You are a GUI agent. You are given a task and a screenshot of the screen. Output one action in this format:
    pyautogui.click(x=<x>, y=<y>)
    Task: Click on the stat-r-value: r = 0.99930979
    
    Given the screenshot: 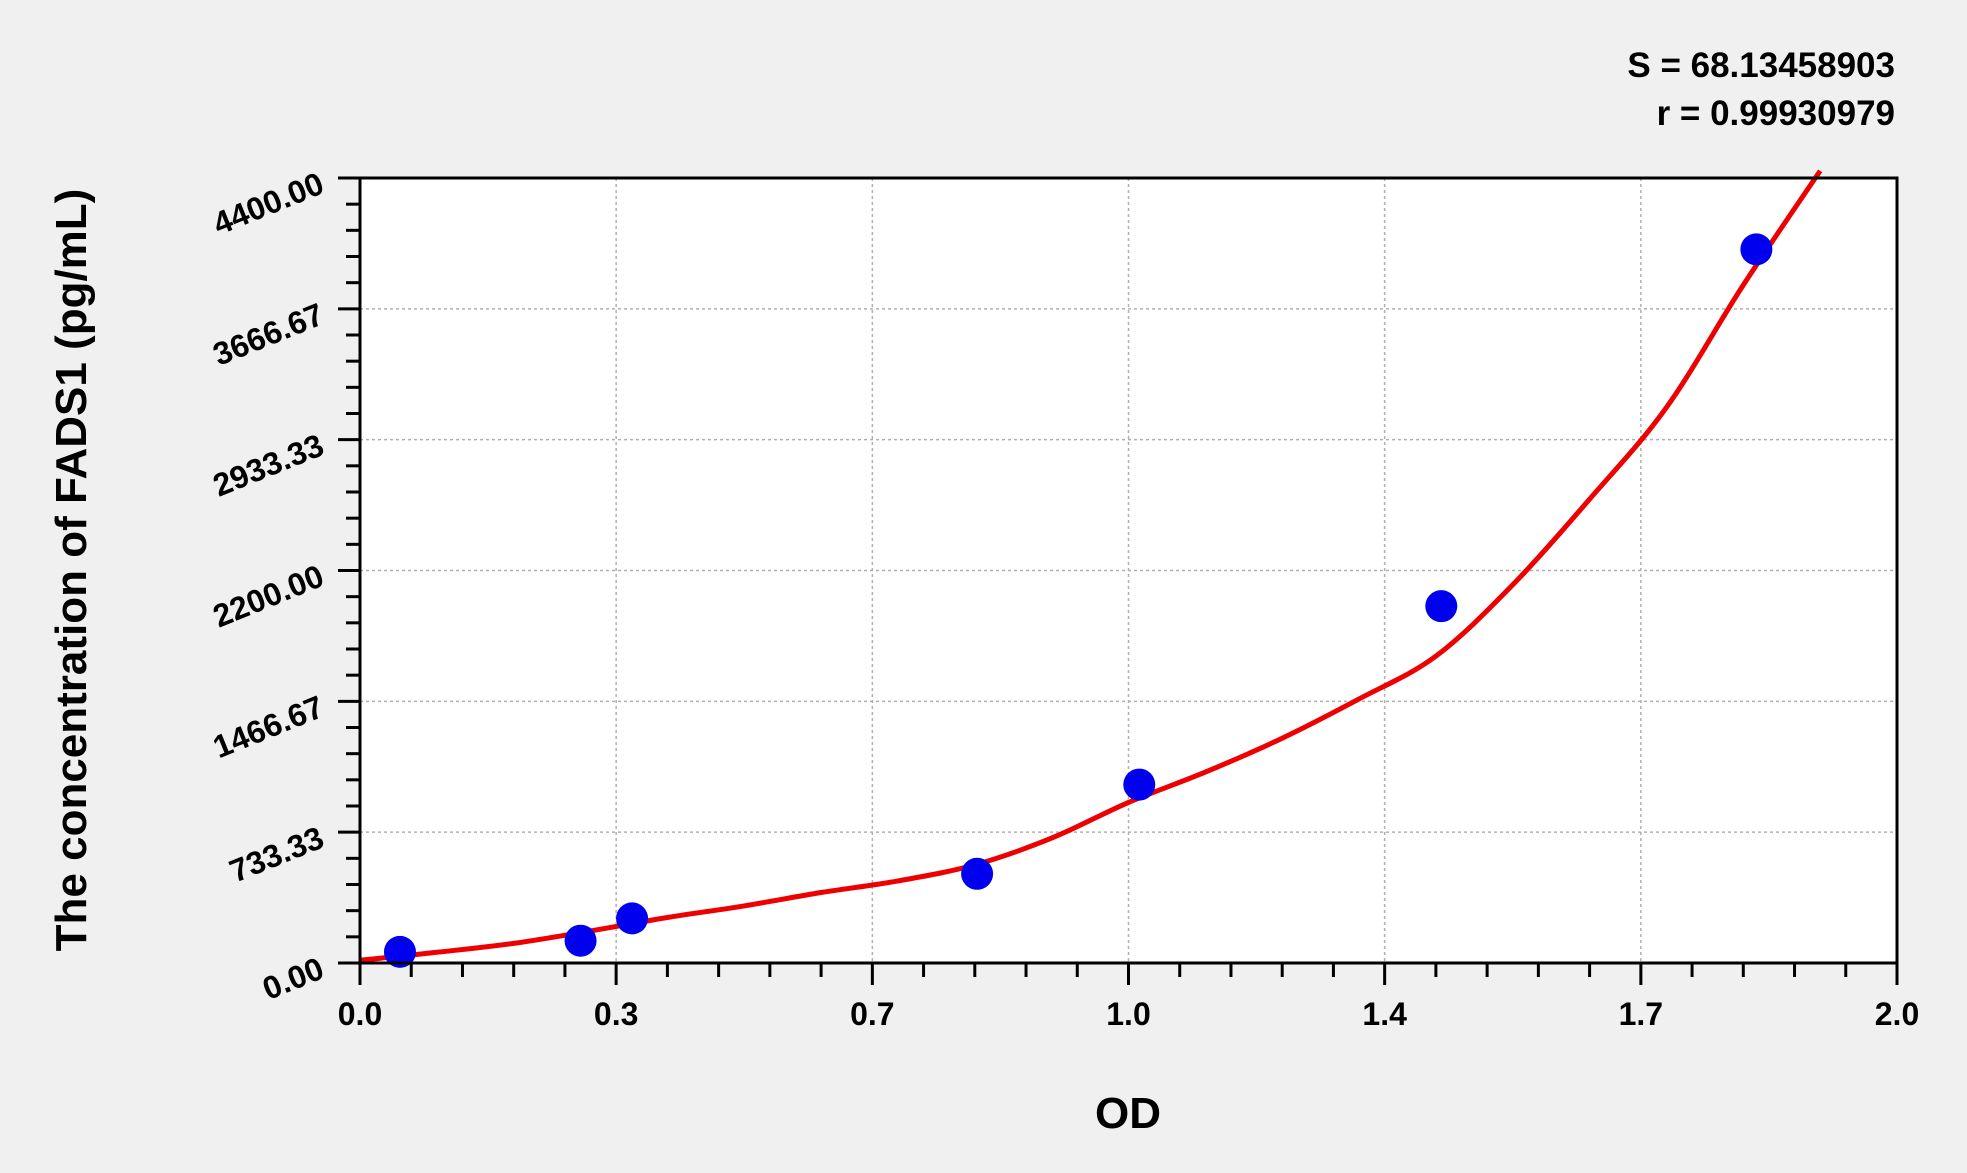 What is the action you would take?
    pyautogui.click(x=1776, y=113)
    